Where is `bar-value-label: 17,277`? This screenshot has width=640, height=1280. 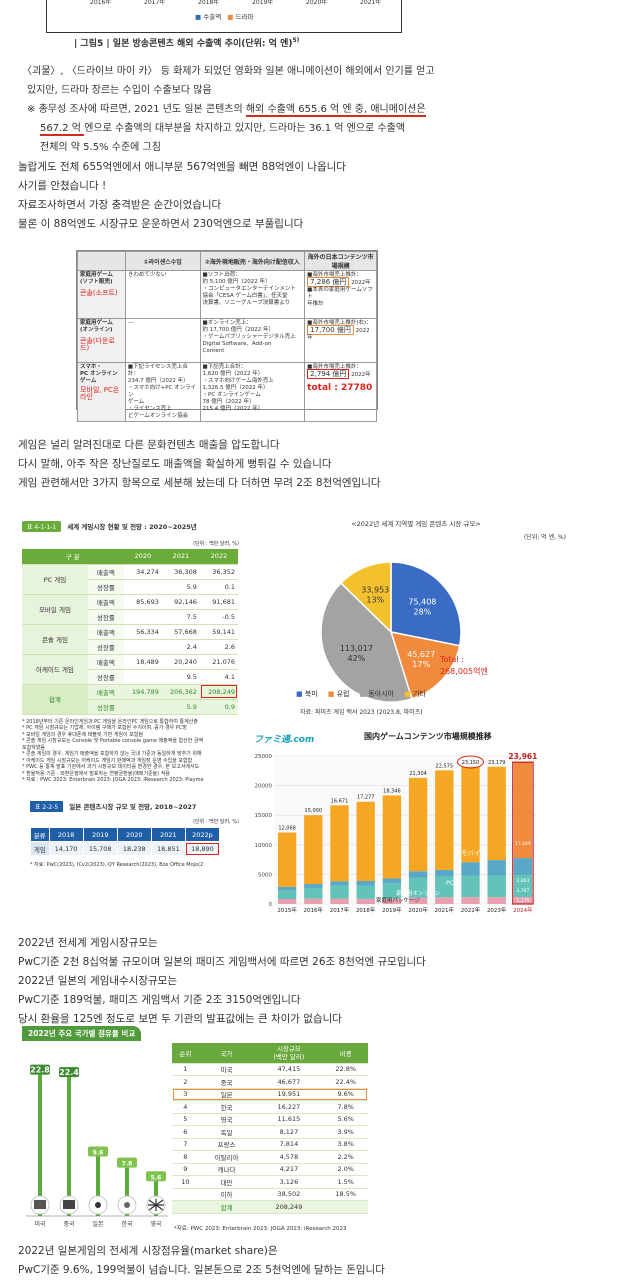 bar-value-label: 17,277 is located at coordinates (366, 798).